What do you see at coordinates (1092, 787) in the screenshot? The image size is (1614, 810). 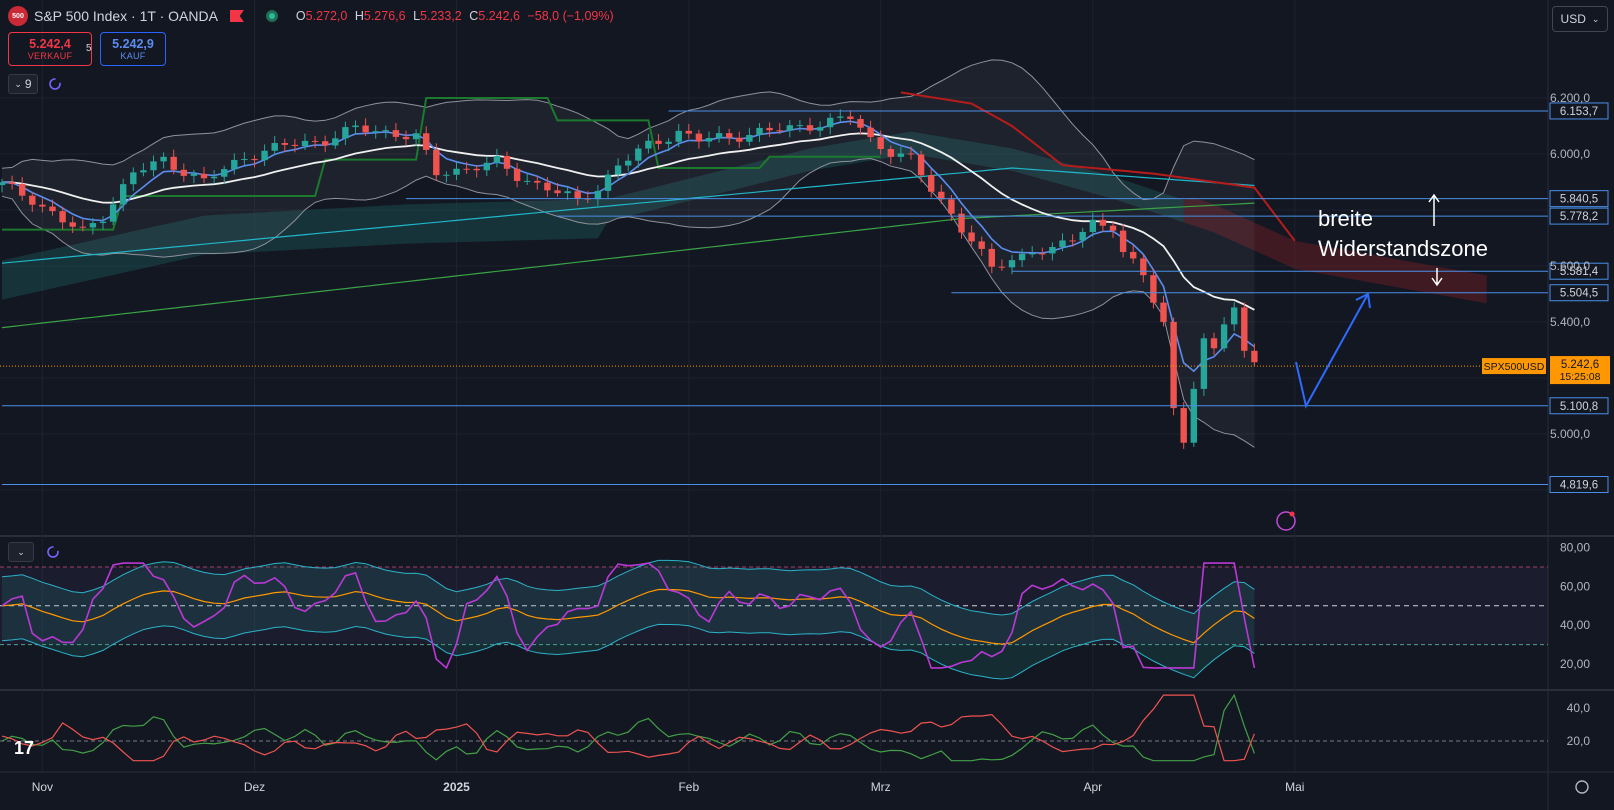 I see `time-axis-tick: Apr` at bounding box center [1092, 787].